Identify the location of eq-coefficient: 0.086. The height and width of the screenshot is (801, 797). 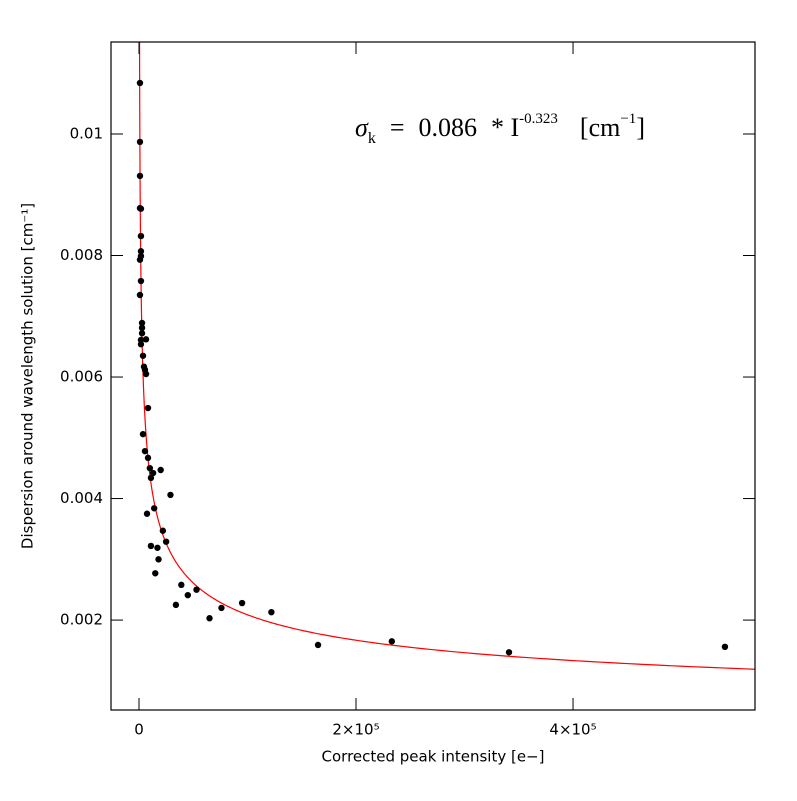
(448, 127).